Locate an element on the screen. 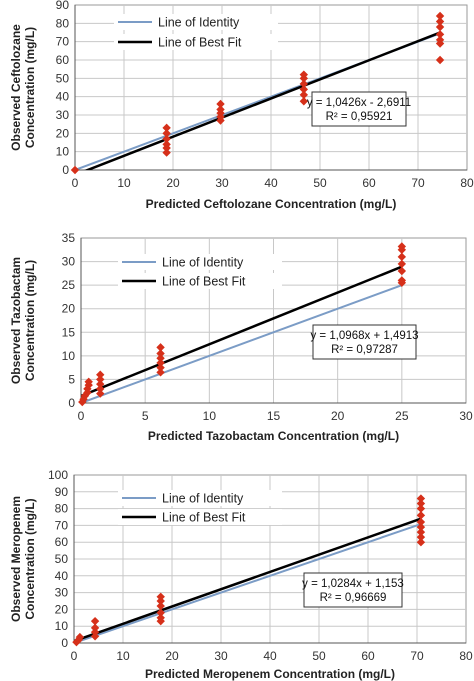 This screenshot has width=474, height=681. y-axis-title: Observed CeftolozaneConcentration (mg/L) is located at coordinates (23, 87).